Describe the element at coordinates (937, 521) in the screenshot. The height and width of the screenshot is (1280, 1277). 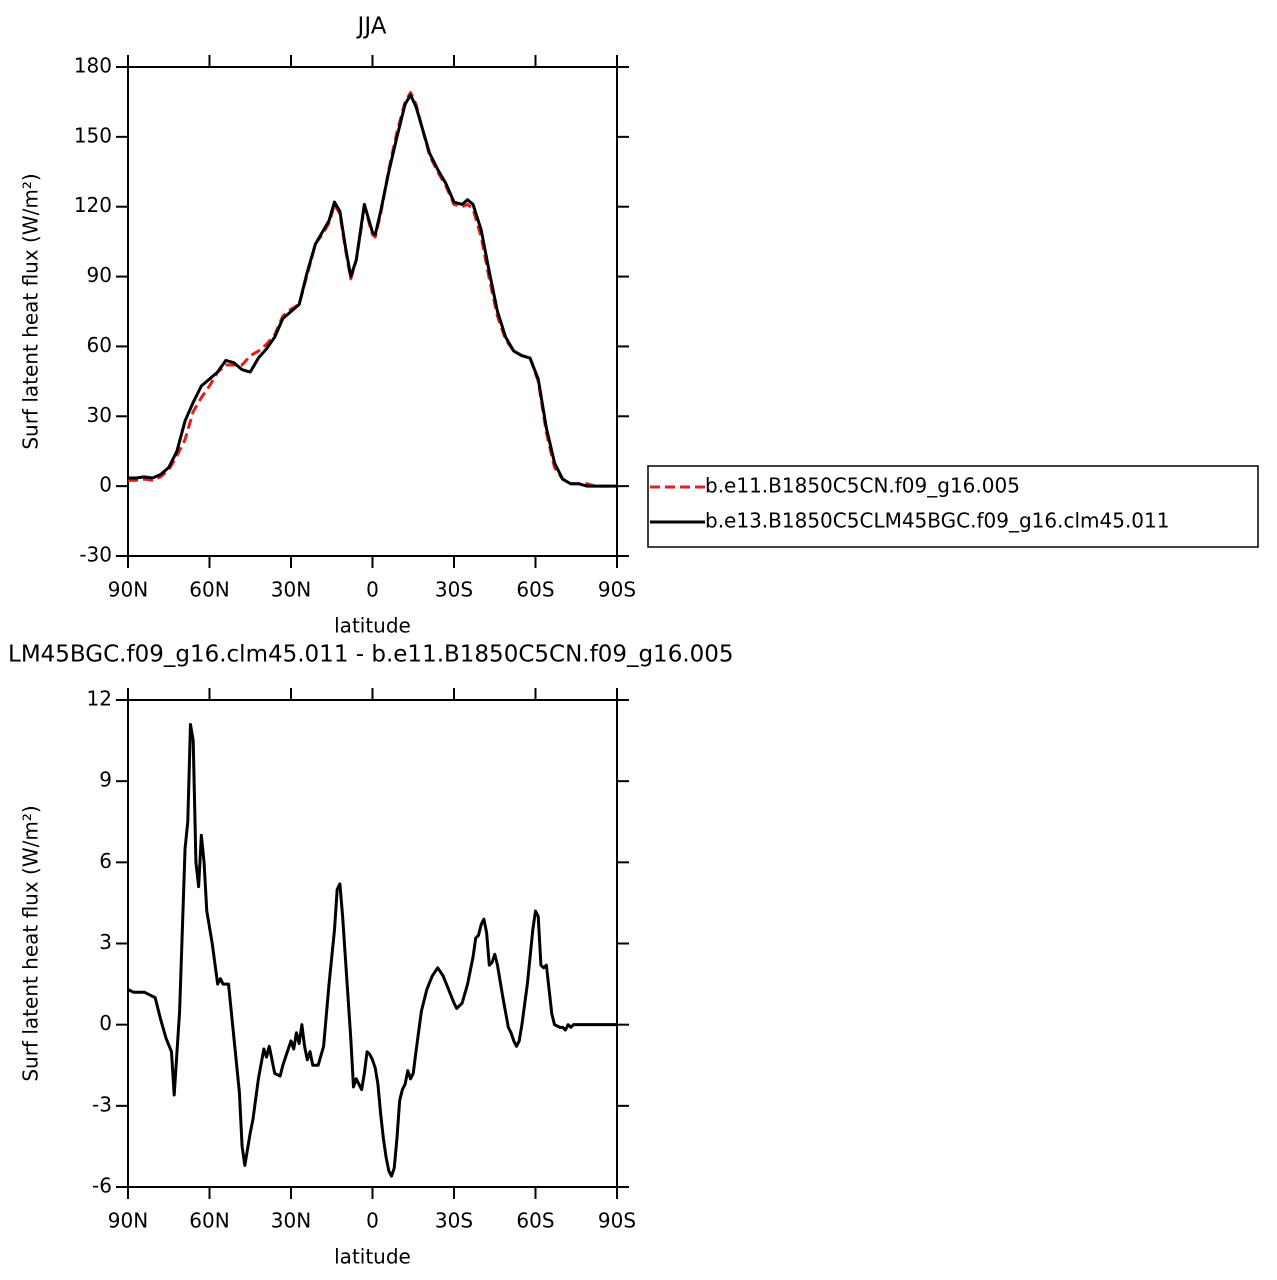
I see `legend-label: b.e13.B1850C5CLM45BGC.f09_g16.clm45.011` at that location.